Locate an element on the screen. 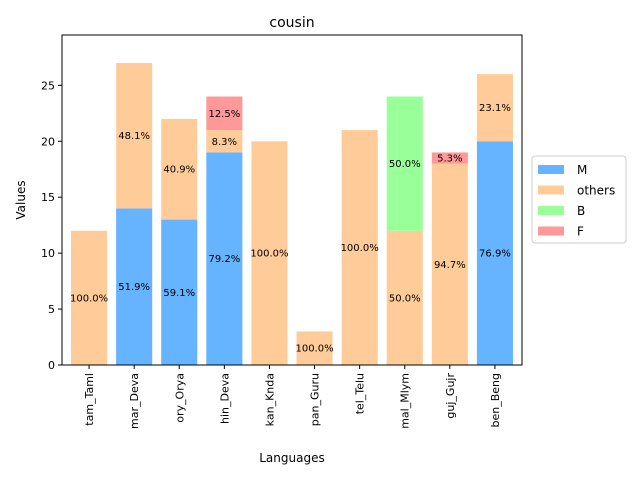 This screenshot has width=640, height=480. pct-label-others-mar_Deva: 48.1% is located at coordinates (134, 136).